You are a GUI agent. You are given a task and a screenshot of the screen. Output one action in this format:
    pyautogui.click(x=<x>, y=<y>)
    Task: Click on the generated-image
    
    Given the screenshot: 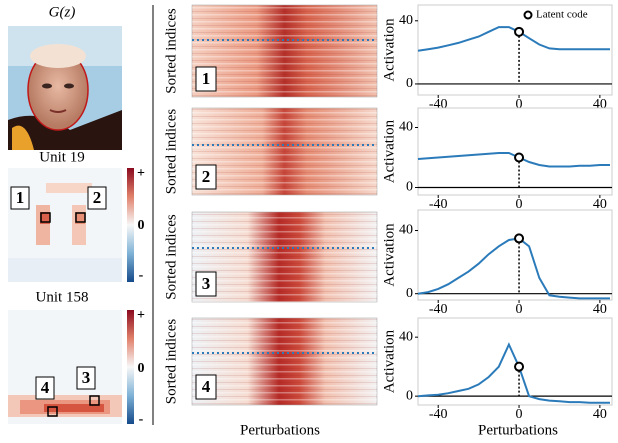 What is the action you would take?
    pyautogui.click(x=65, y=88)
    